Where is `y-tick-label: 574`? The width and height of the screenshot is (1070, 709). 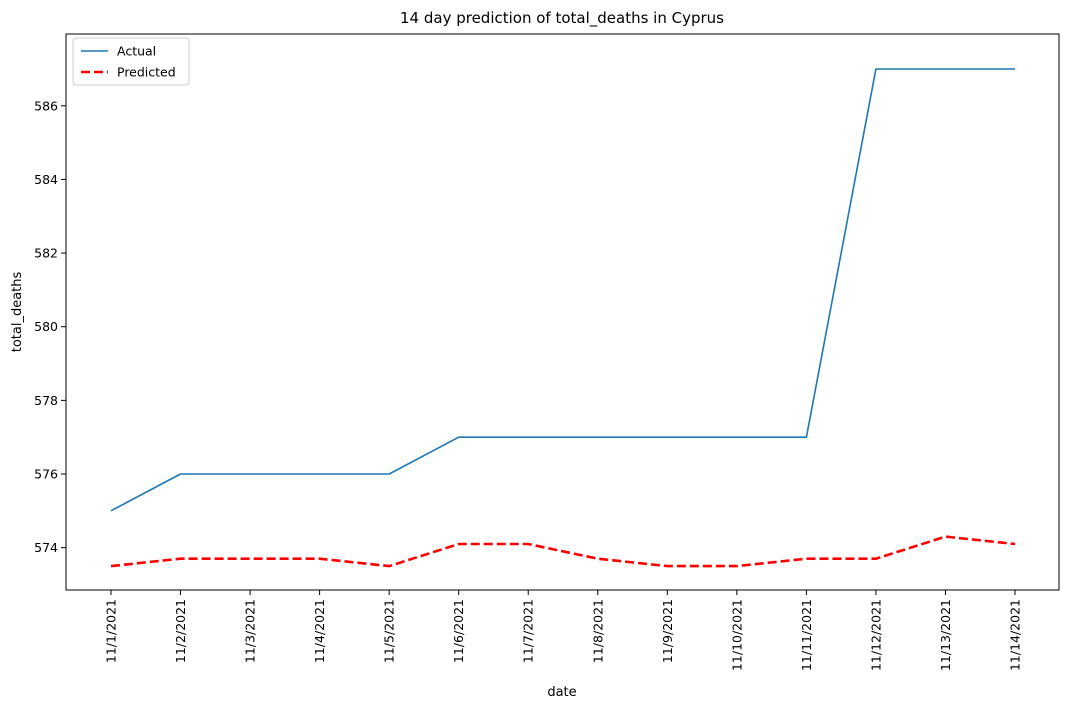
y-tick-label: 574 is located at coordinates (46, 547).